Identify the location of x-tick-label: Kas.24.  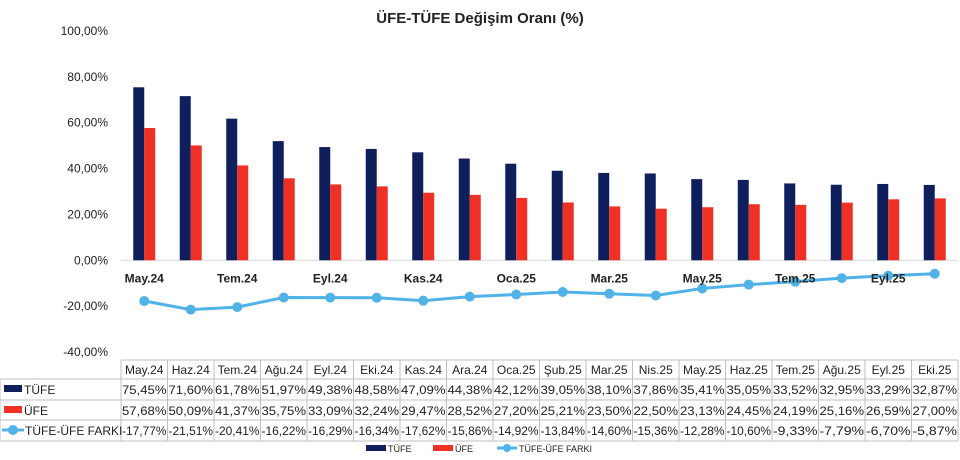
(423, 278).